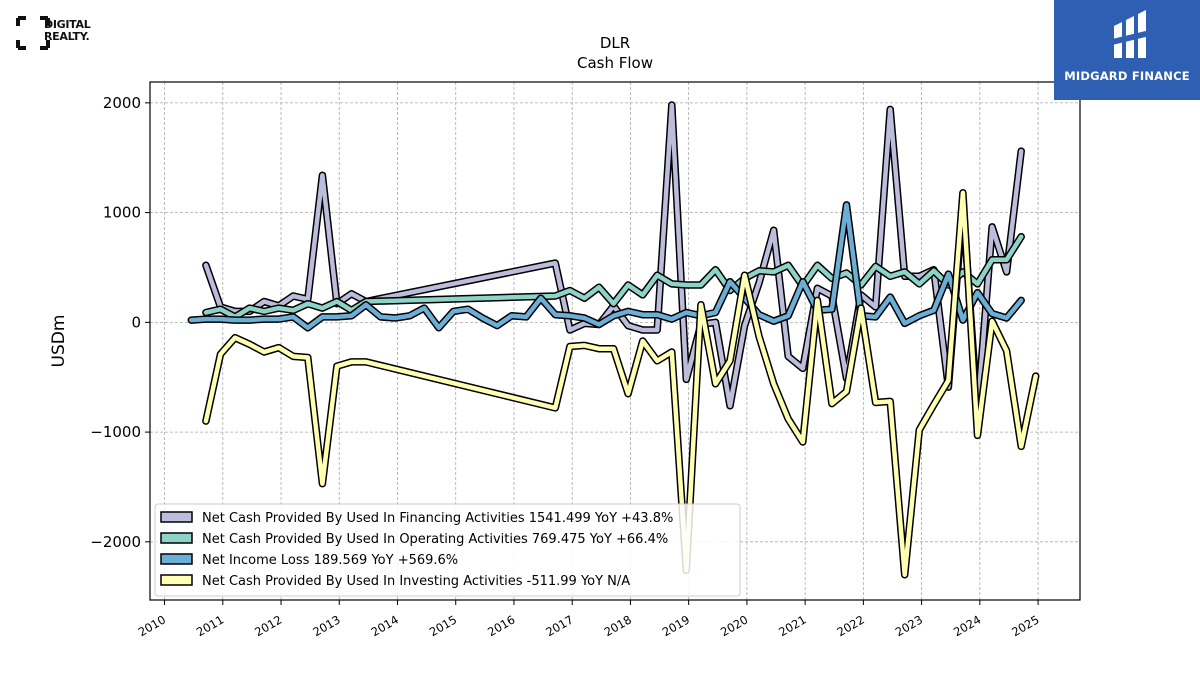 The image size is (1200, 675). What do you see at coordinates (326, 625) in the screenshot?
I see `x-tick-label: 2013` at bounding box center [326, 625].